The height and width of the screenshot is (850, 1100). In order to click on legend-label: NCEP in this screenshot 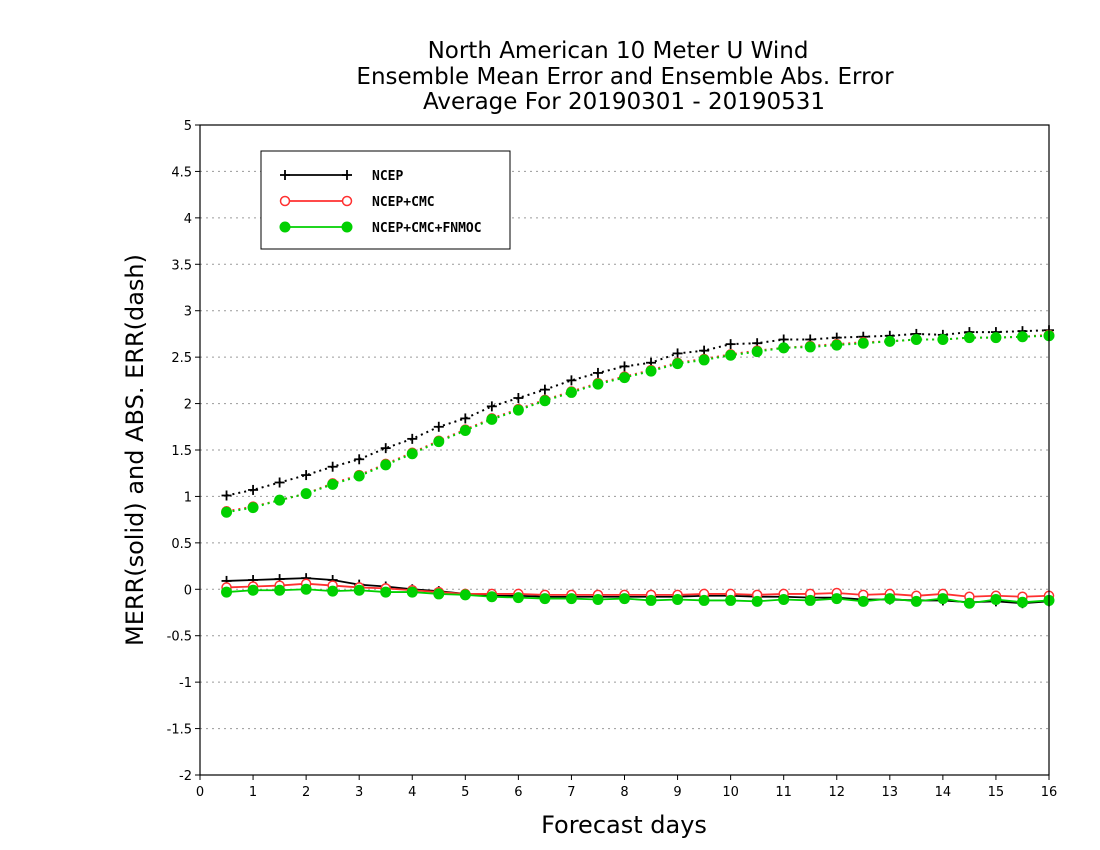, I will do `click(387, 176)`.